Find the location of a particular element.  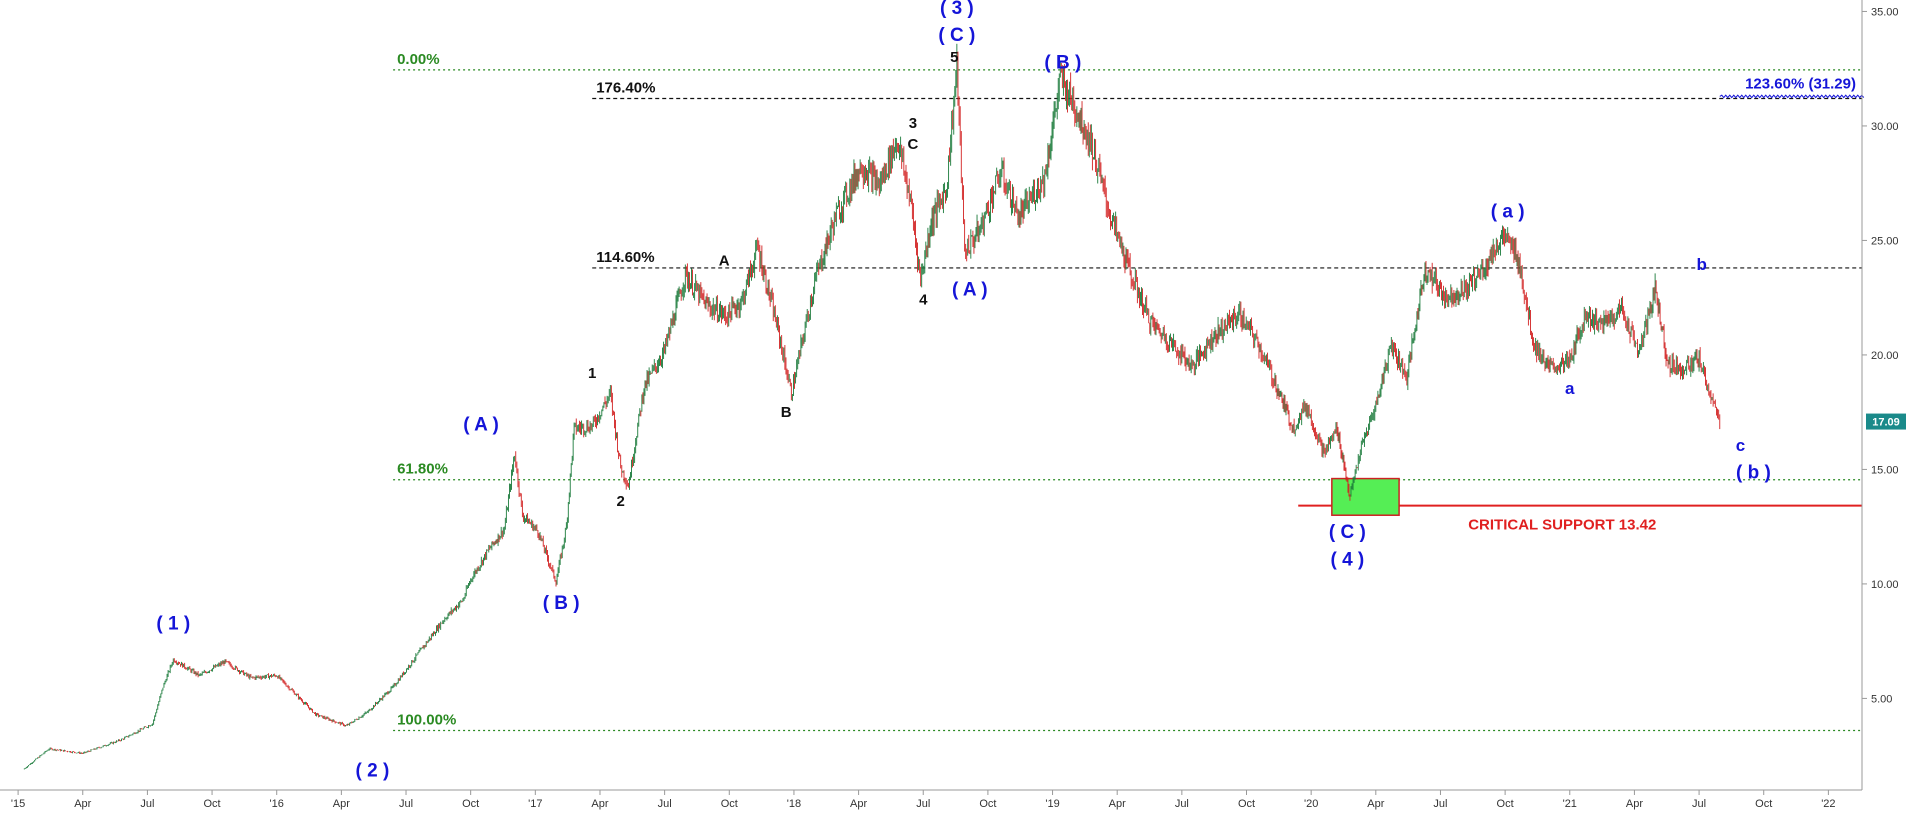

wave-label-minor: a is located at coordinates (1570, 388).